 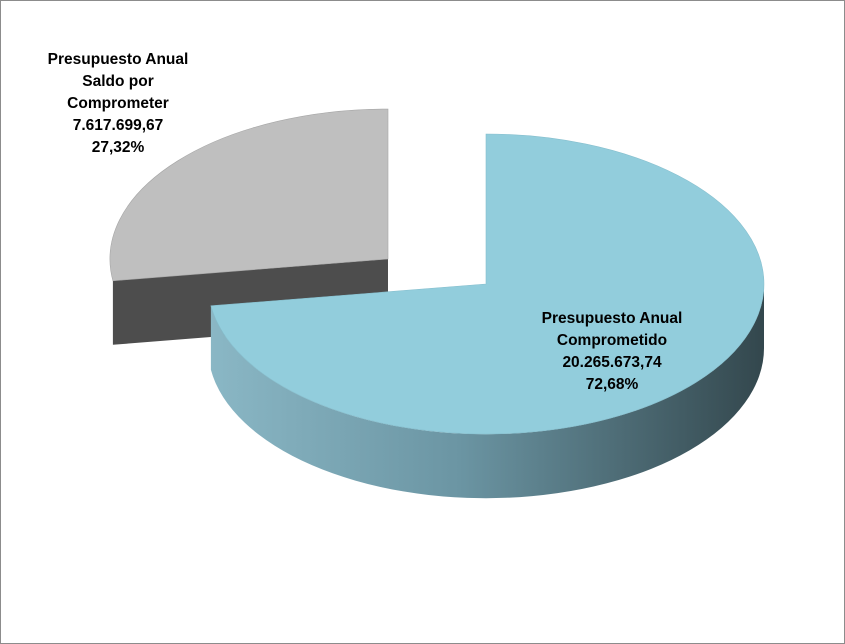 I want to click on slice-name-line-2: Comprometido, so click(x=612, y=340).